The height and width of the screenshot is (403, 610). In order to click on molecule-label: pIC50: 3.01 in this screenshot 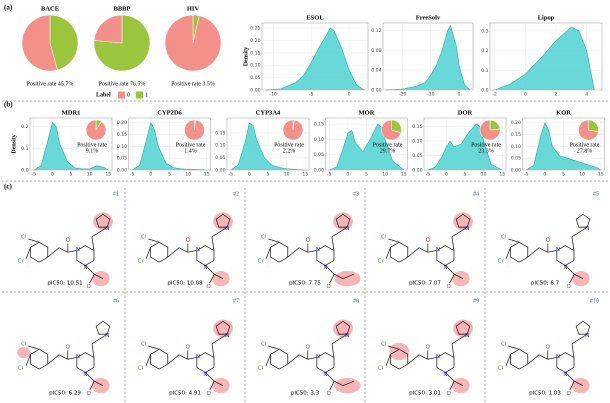, I will do `click(425, 394)`.